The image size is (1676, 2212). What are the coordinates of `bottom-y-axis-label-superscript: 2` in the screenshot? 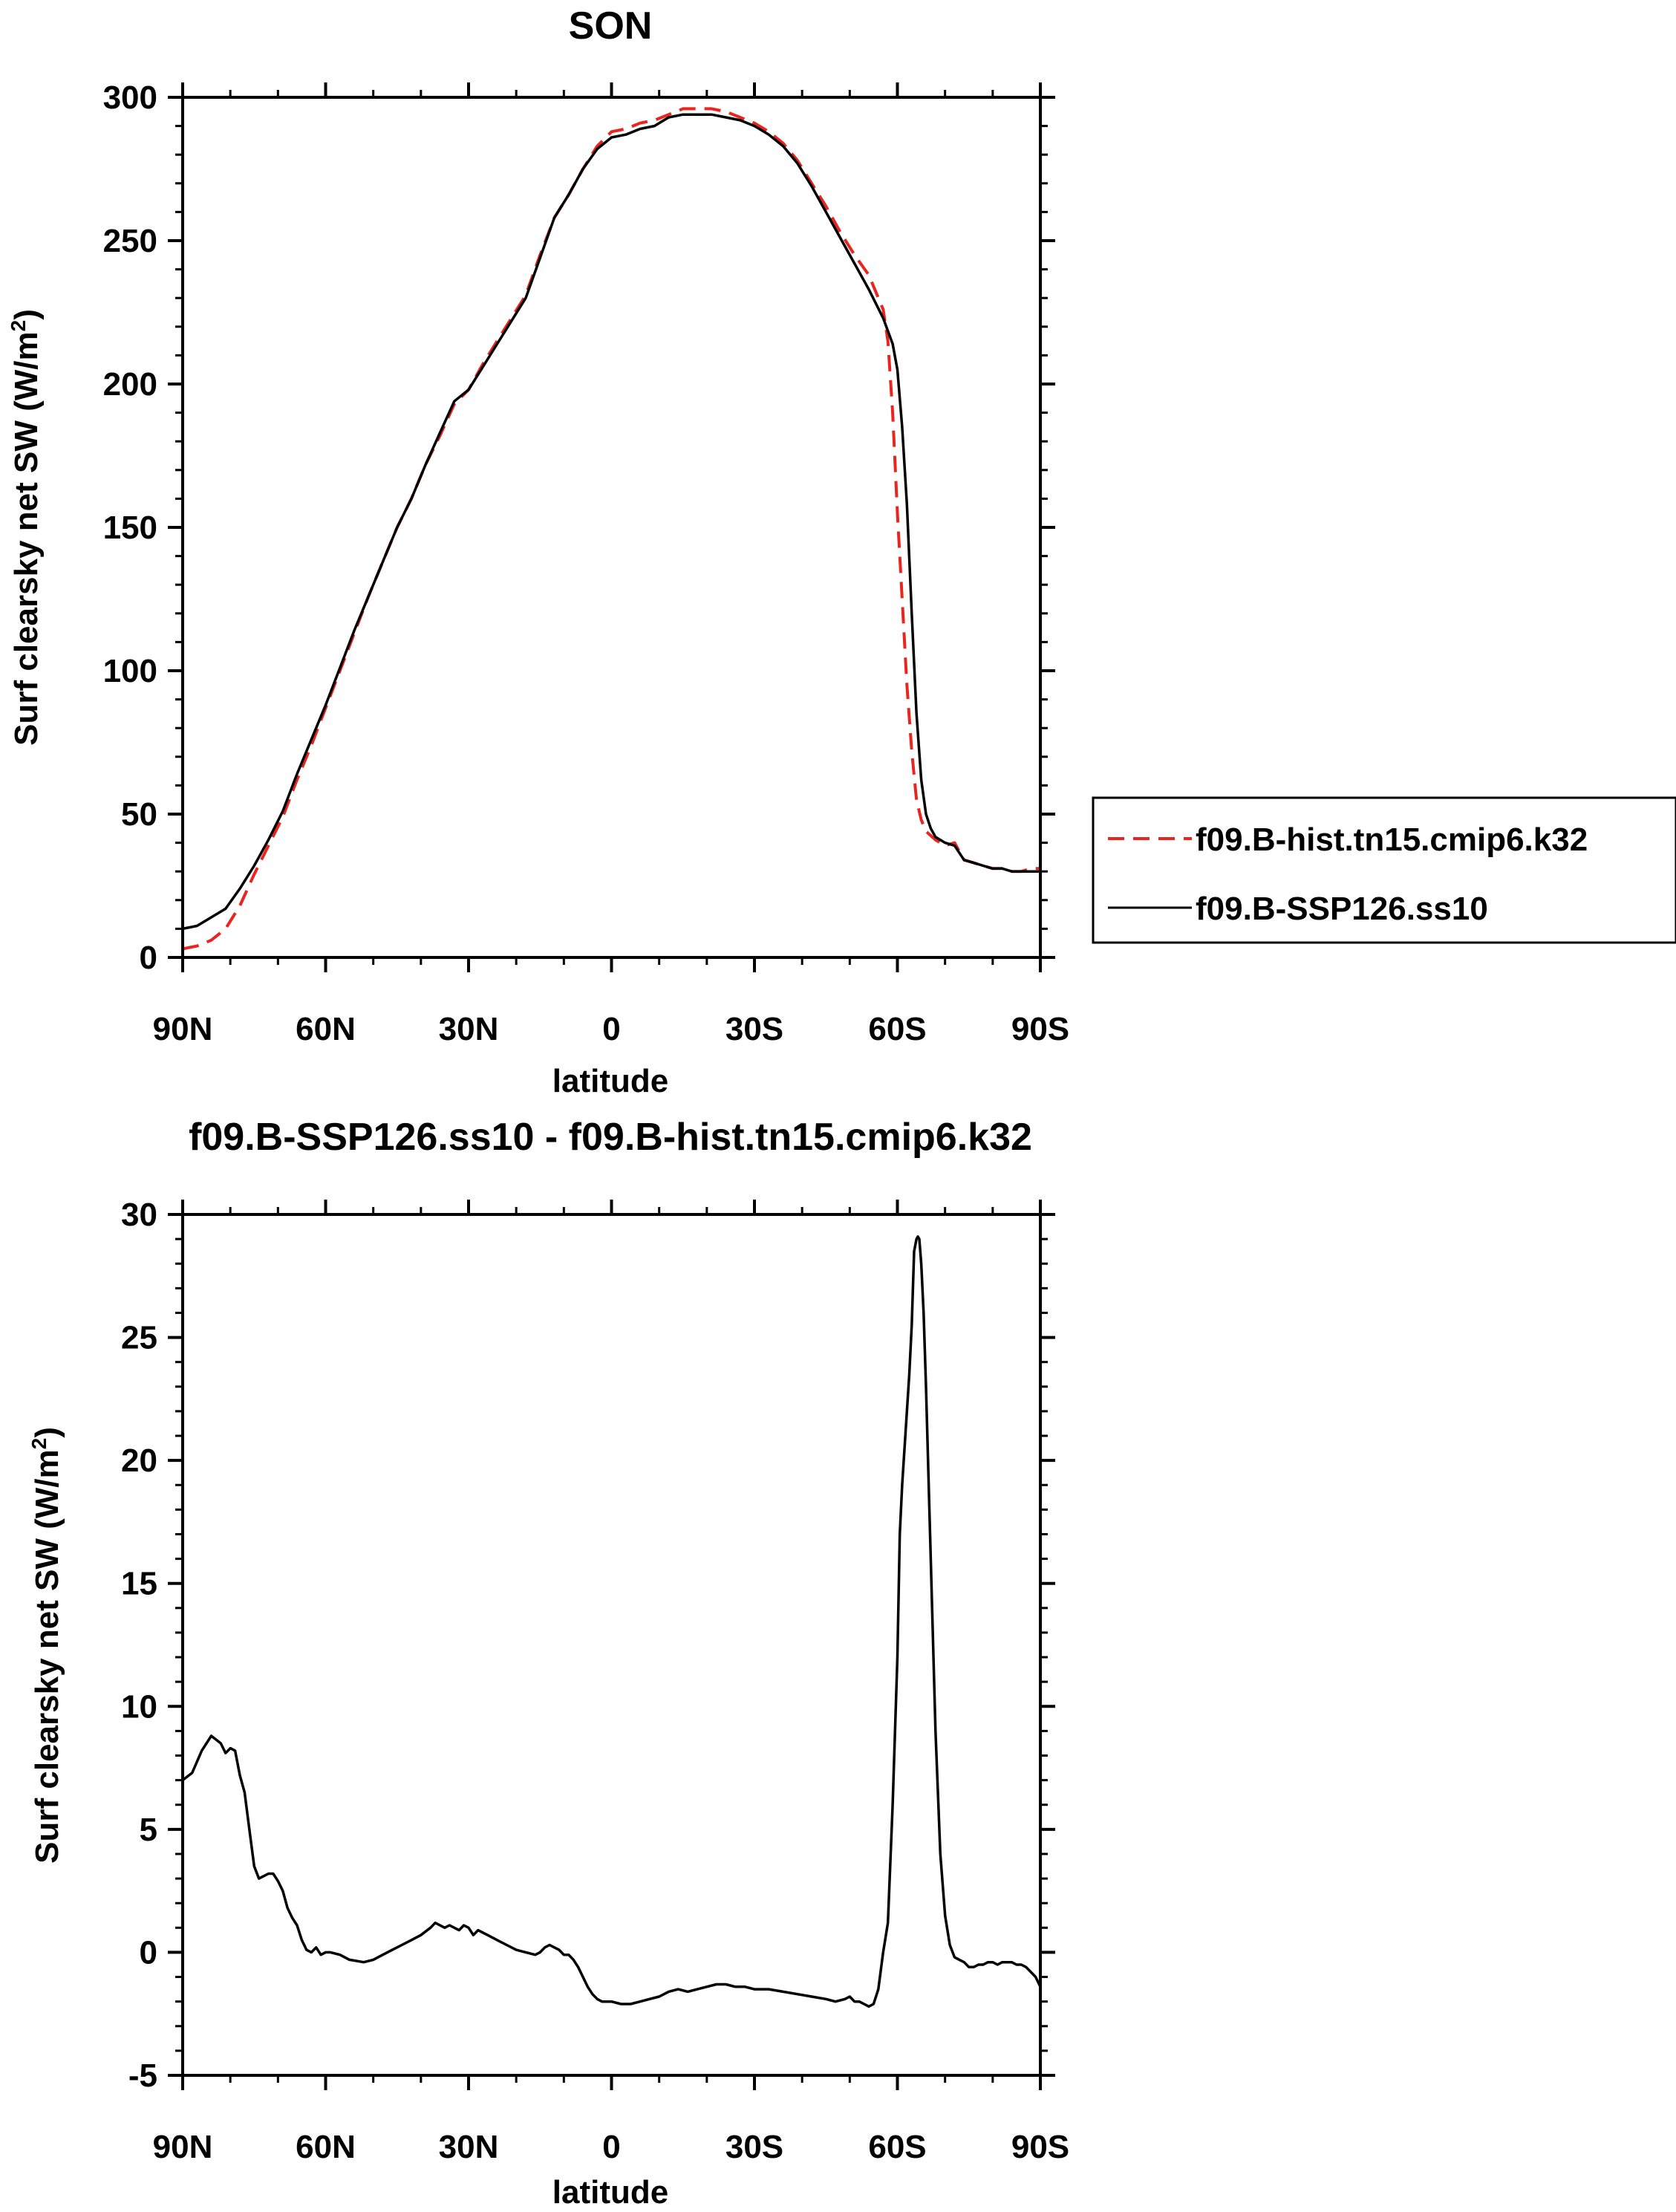 It's located at (38, 1444).